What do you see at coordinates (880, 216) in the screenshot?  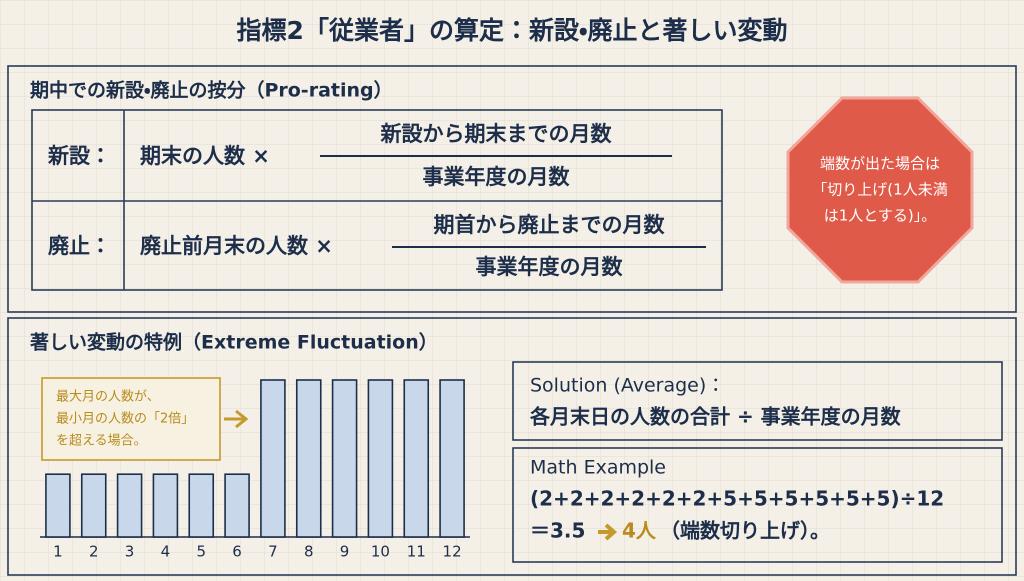 I see `note-line: は1人とする)」。` at bounding box center [880, 216].